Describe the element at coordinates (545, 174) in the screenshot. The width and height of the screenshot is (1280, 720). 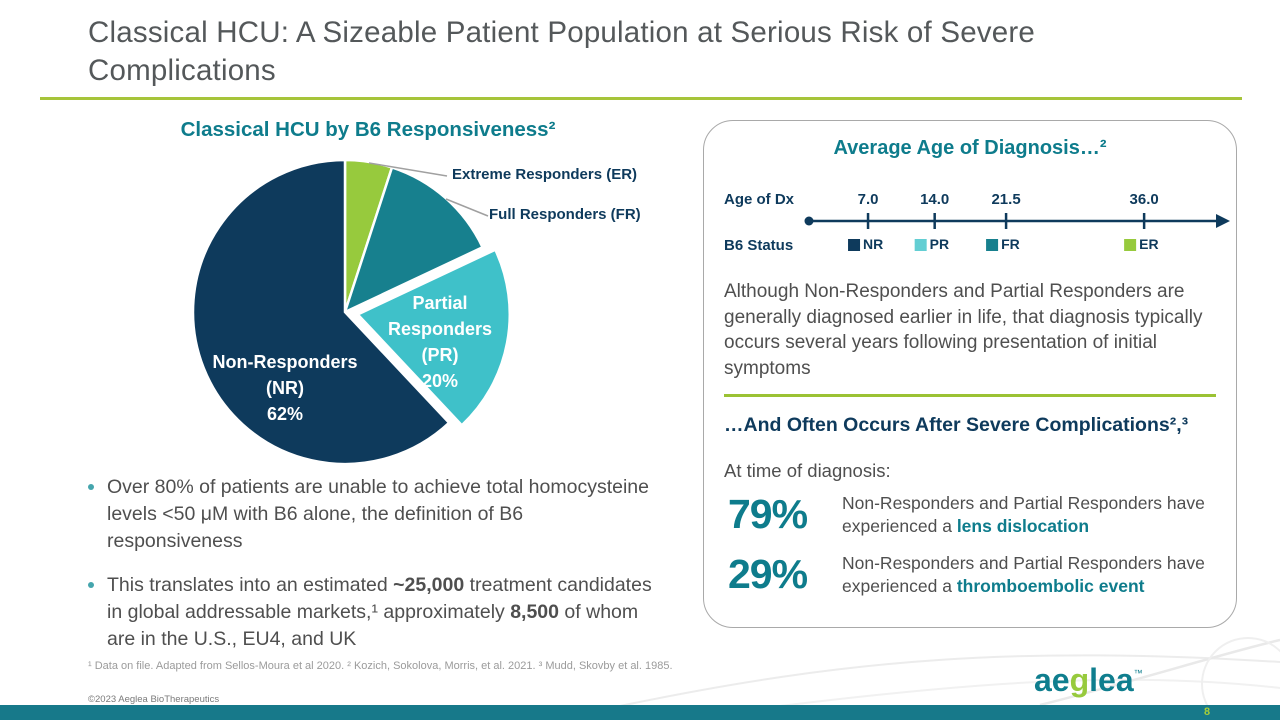
I see `pie-label-extreme-responders: Extreme Responders (ER)` at that location.